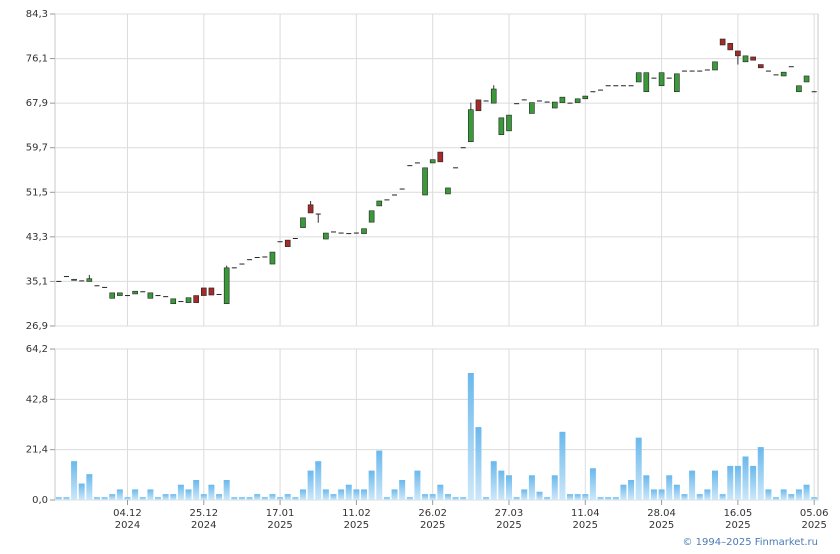 The width and height of the screenshot is (840, 554). What do you see at coordinates (280, 519) in the screenshot?
I see `x-tick-label: 17.01 2025` at bounding box center [280, 519].